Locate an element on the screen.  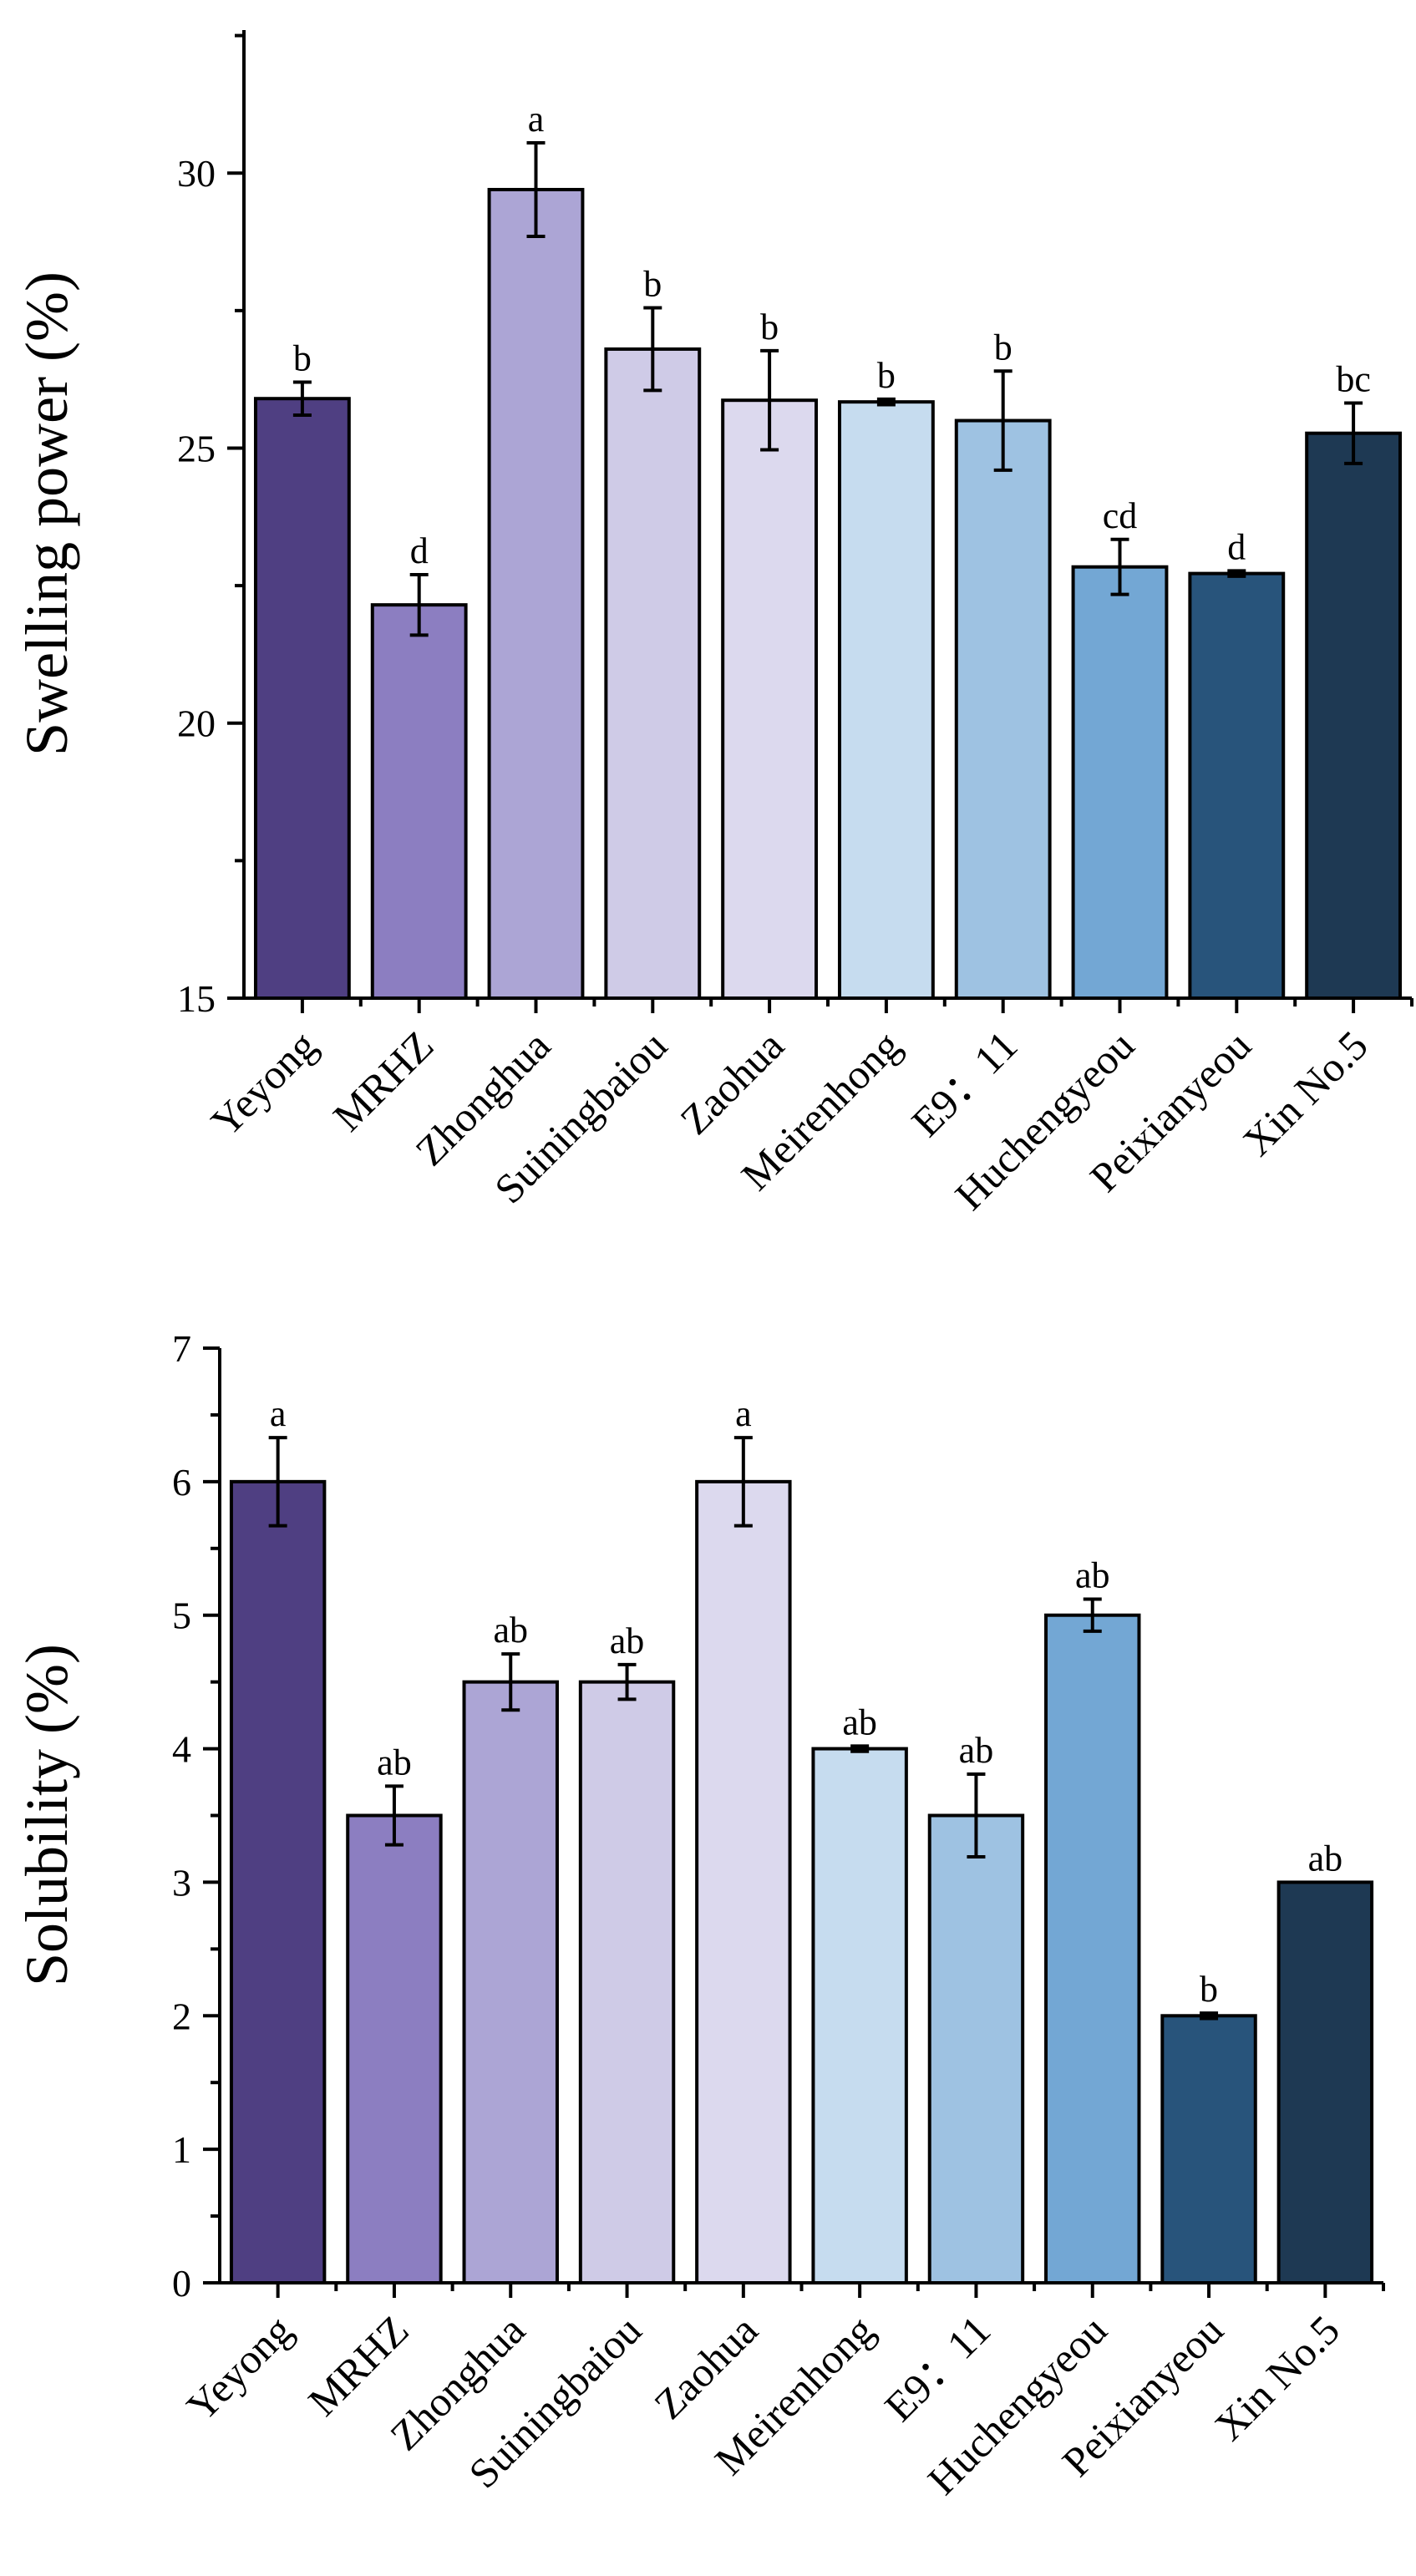
y-tick-label: 3 is located at coordinates (181, 1882).